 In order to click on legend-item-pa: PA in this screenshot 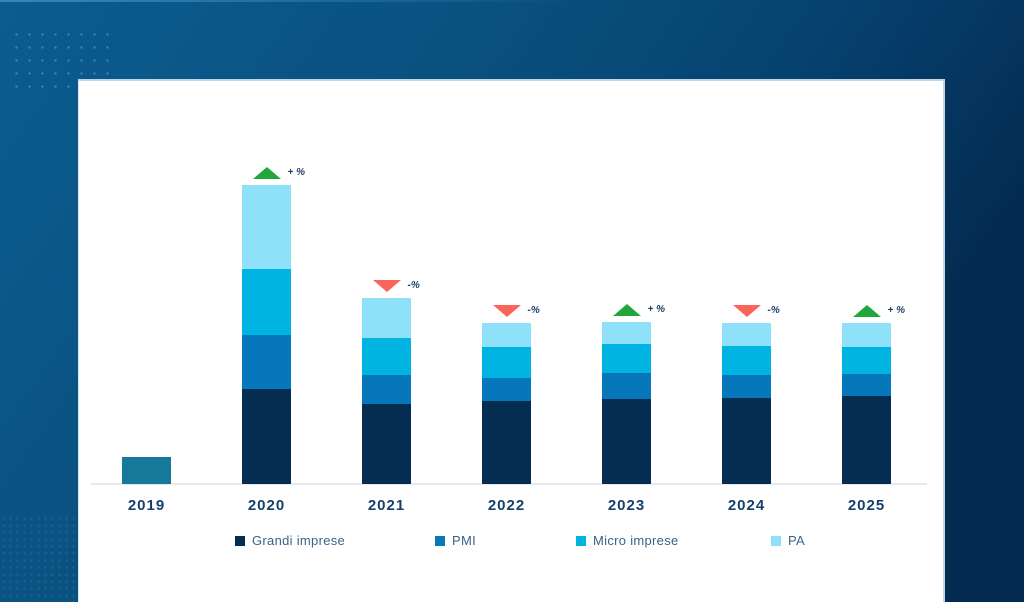, I will do `click(788, 540)`.